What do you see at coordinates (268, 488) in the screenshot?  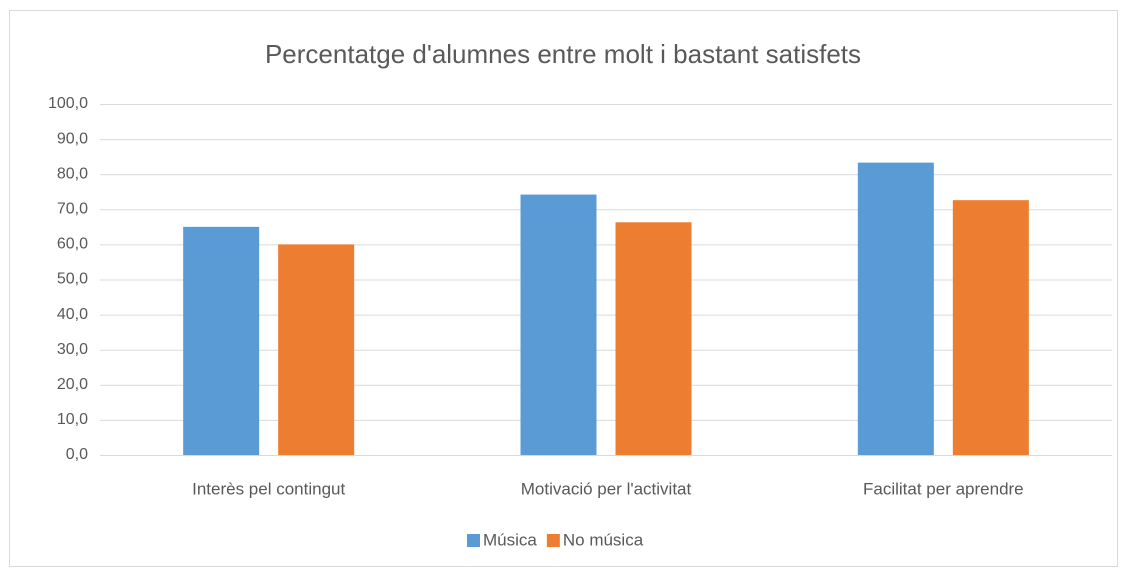 I see `x-tick-label: Interès pel contingut` at bounding box center [268, 488].